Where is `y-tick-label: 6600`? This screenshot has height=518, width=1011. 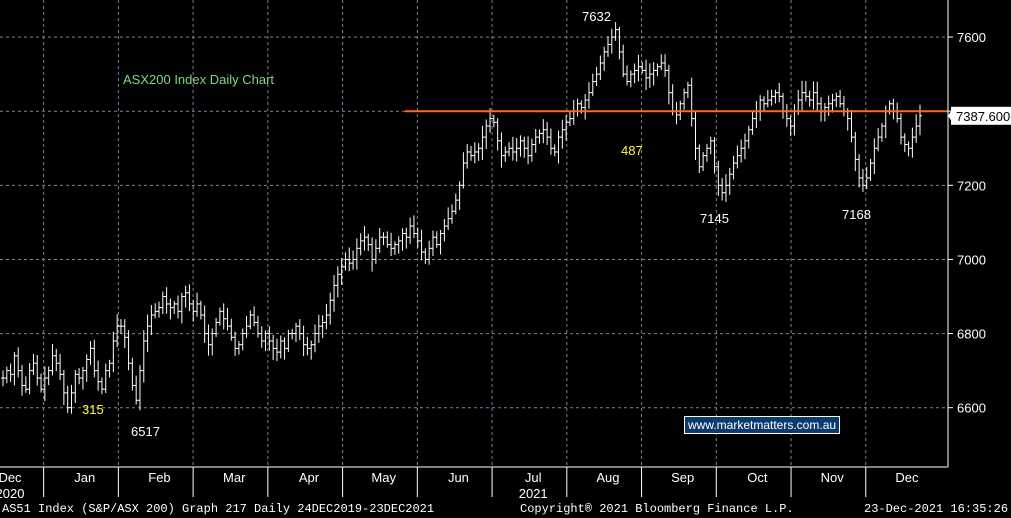 y-tick-label: 6600 is located at coordinates (971, 408).